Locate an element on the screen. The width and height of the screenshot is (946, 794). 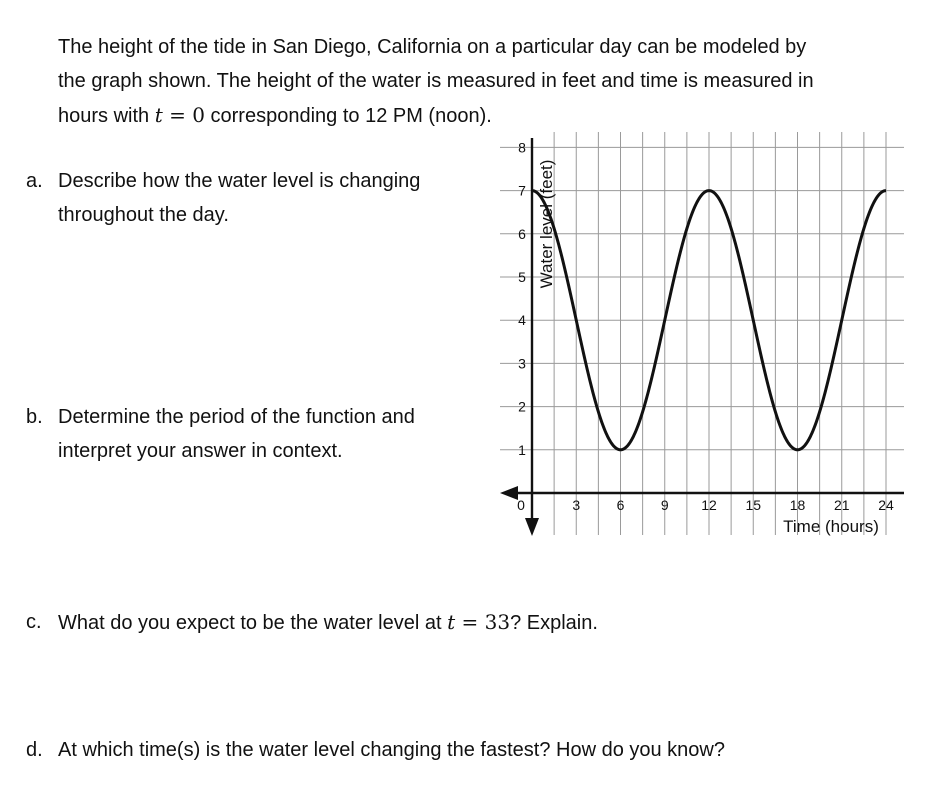
intro-line-3-post: corresponding to 12 PM (noon). is located at coordinates (348, 116).